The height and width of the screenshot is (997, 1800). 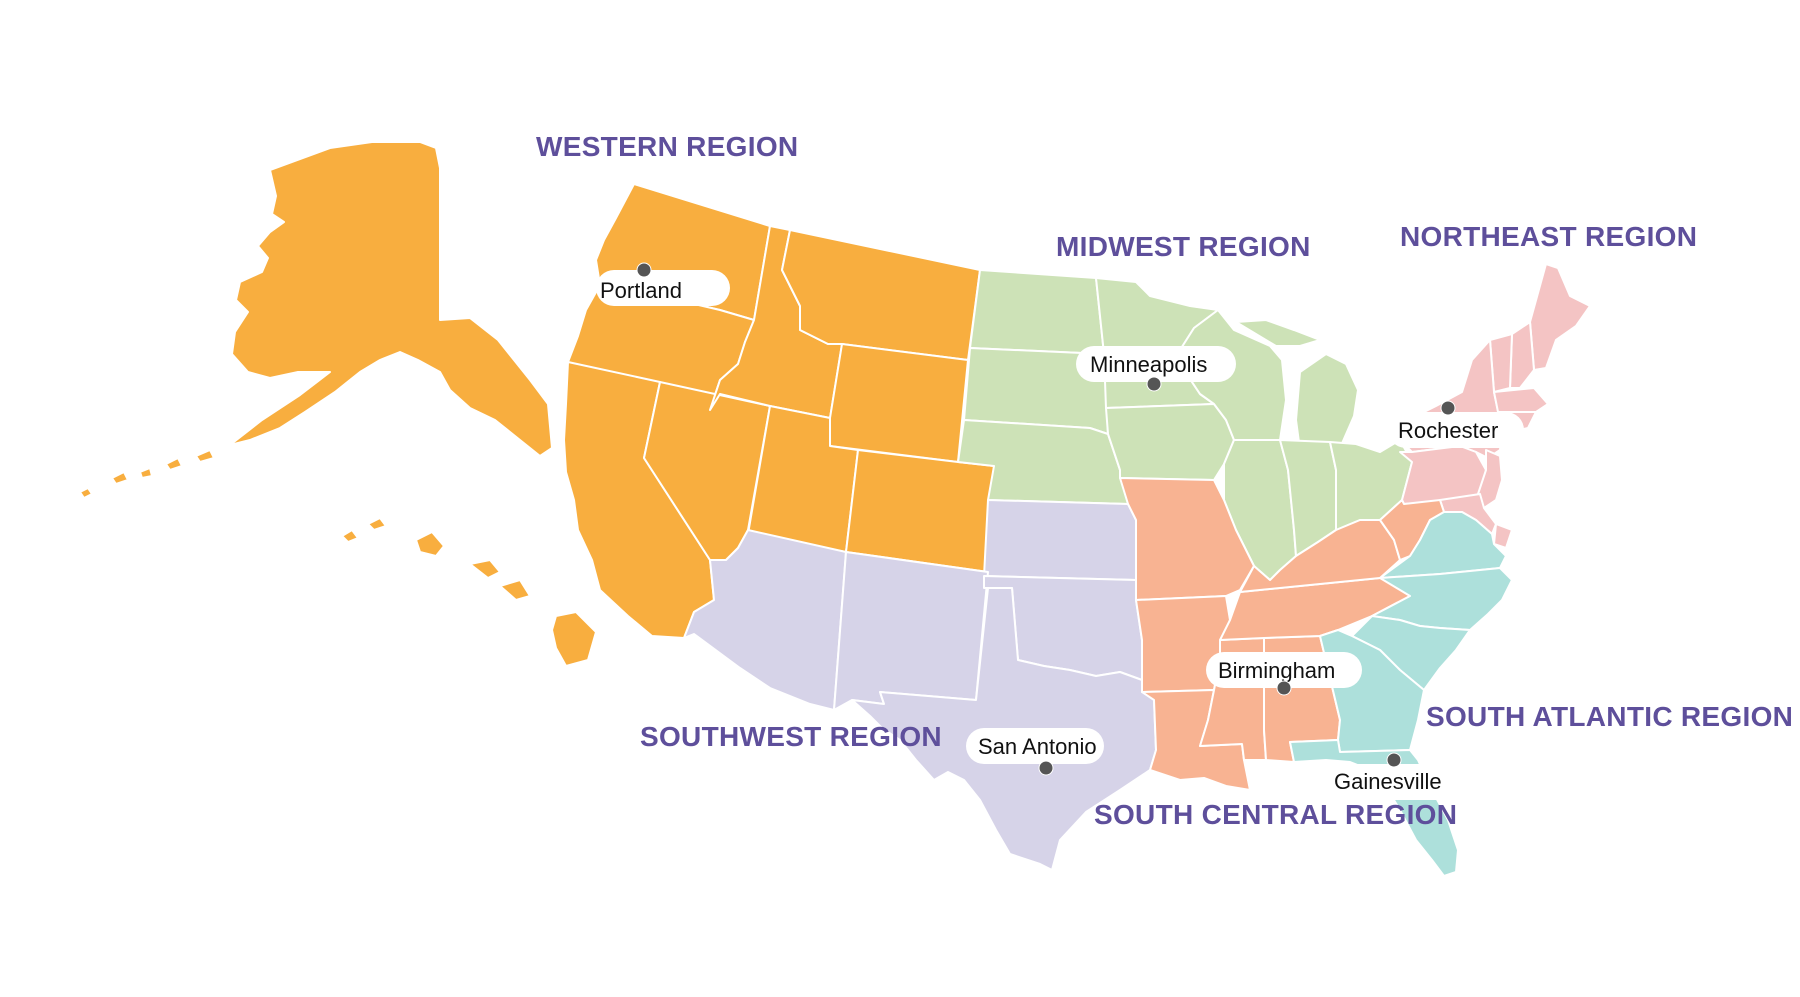 I want to click on state-colorado, so click(x=920, y=511).